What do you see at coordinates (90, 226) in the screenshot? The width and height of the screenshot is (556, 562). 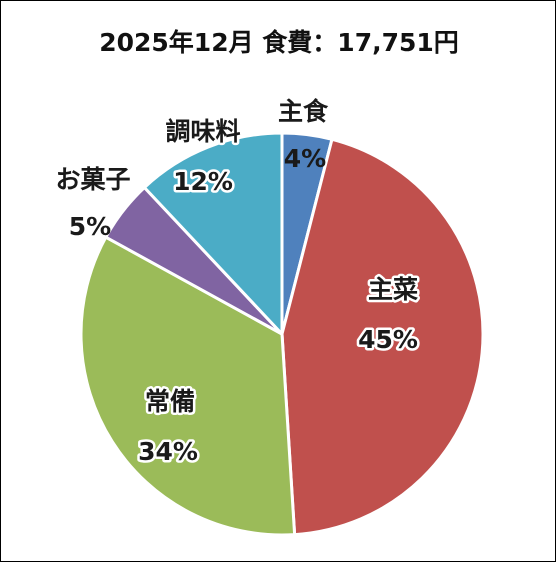 I see `slice-percent-4: 5%` at bounding box center [90, 226].